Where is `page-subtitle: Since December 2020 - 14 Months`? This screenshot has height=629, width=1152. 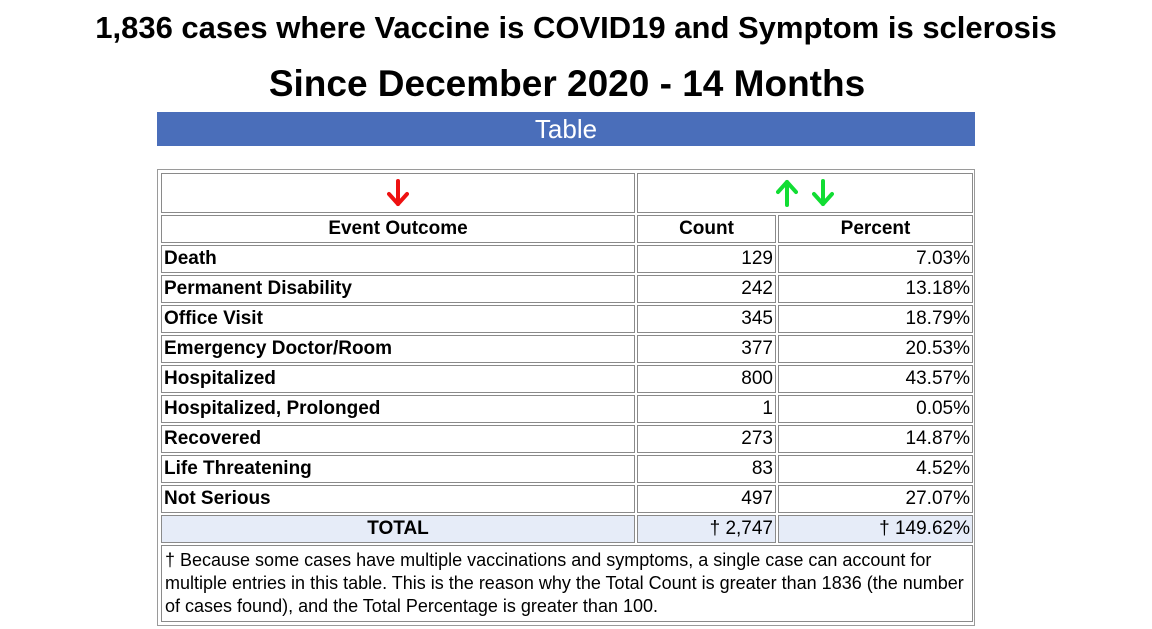
page-subtitle: Since December 2020 - 14 Months is located at coordinates (567, 83).